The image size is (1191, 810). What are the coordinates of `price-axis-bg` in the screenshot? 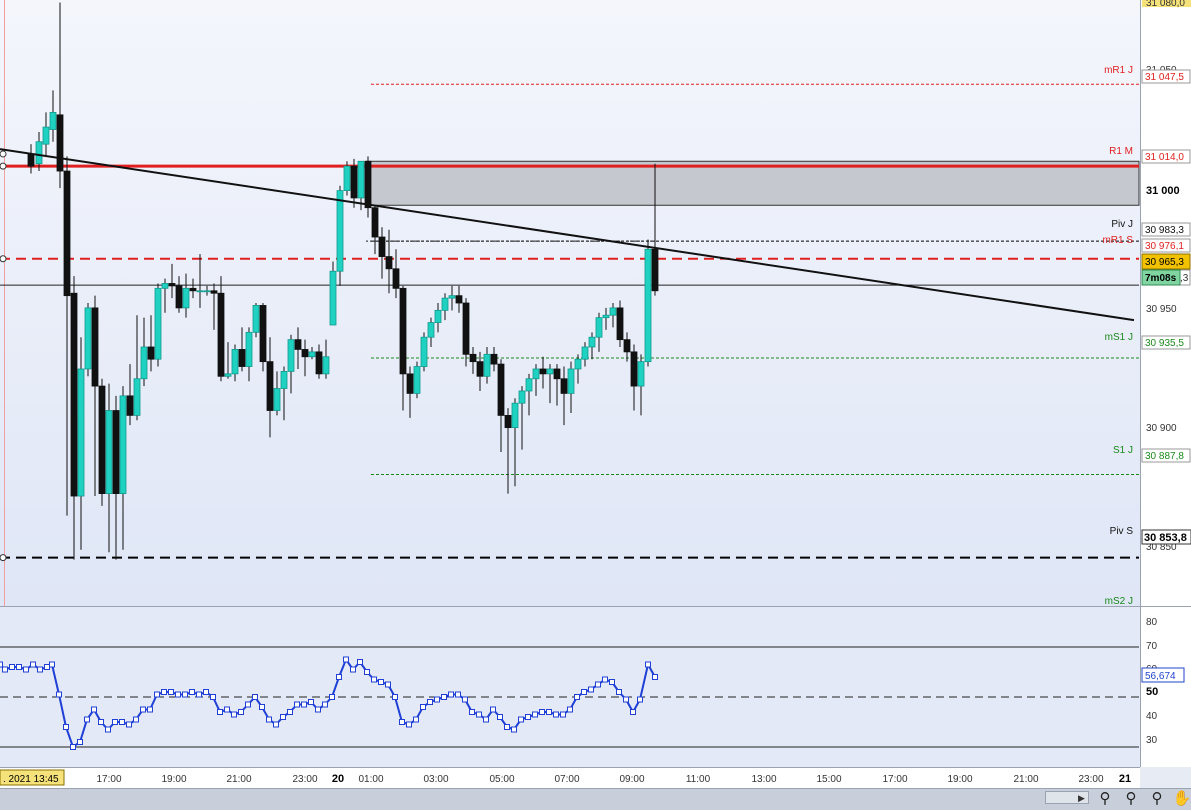 It's located at (1165, 383).